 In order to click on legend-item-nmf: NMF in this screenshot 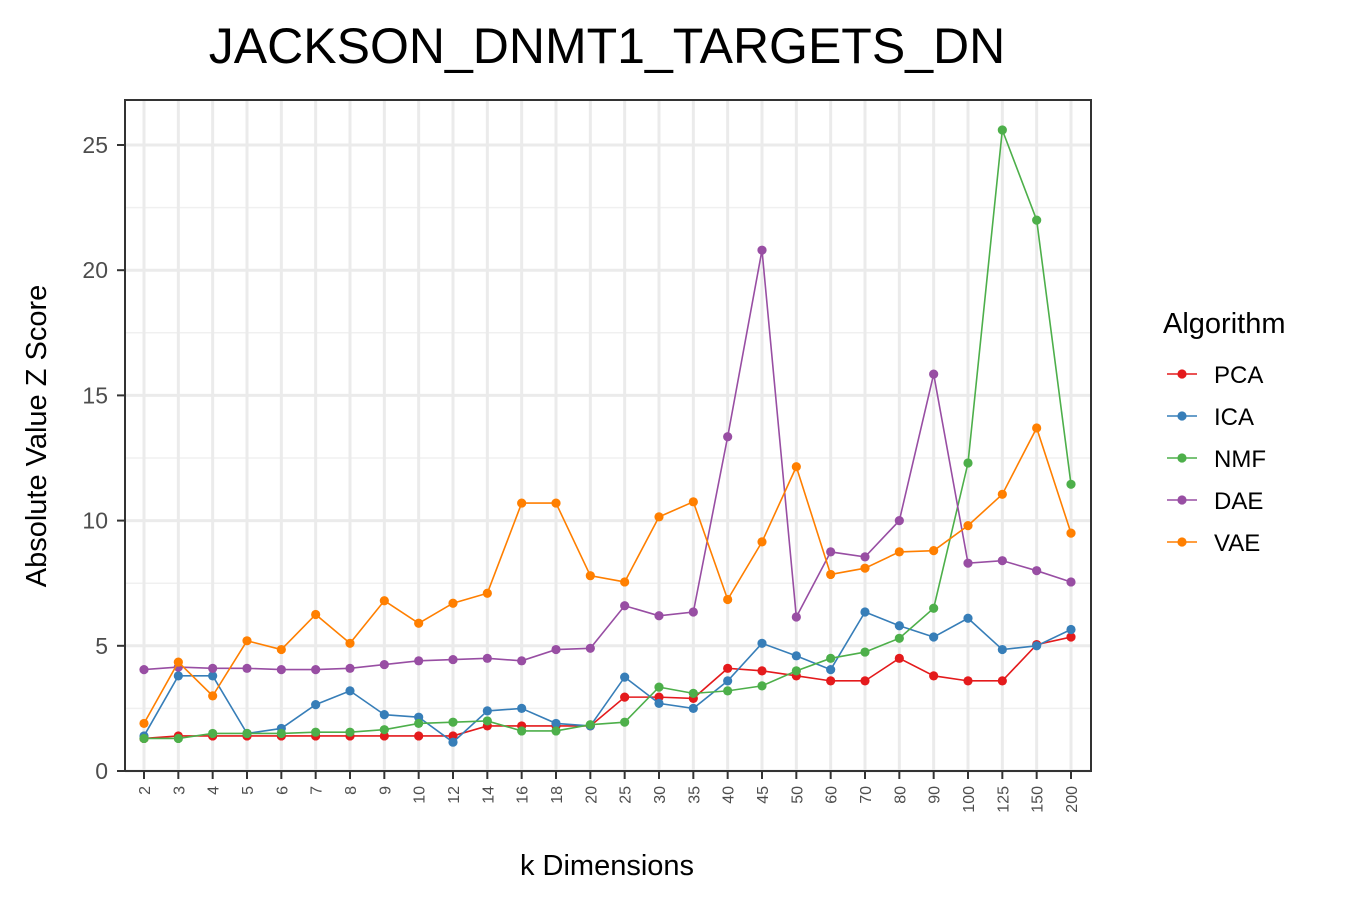, I will do `click(1216, 459)`.